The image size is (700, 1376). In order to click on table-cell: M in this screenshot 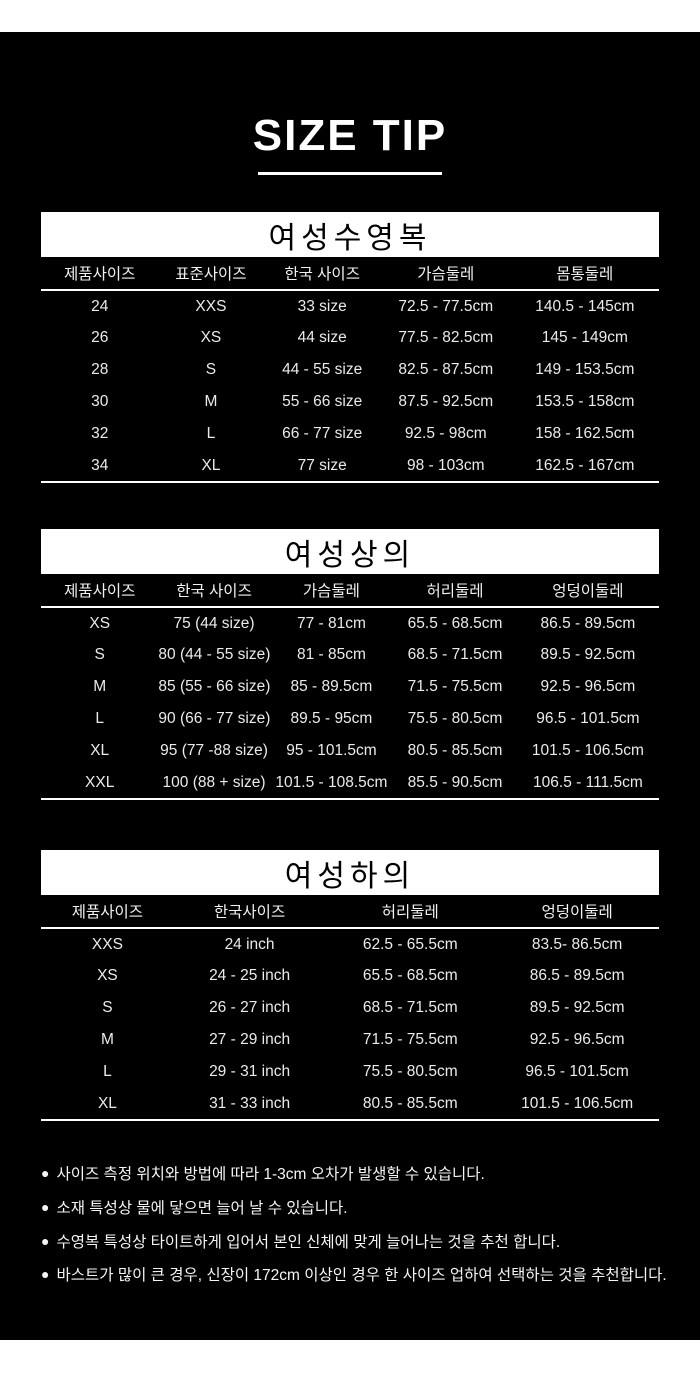, I will do `click(107, 1040)`.